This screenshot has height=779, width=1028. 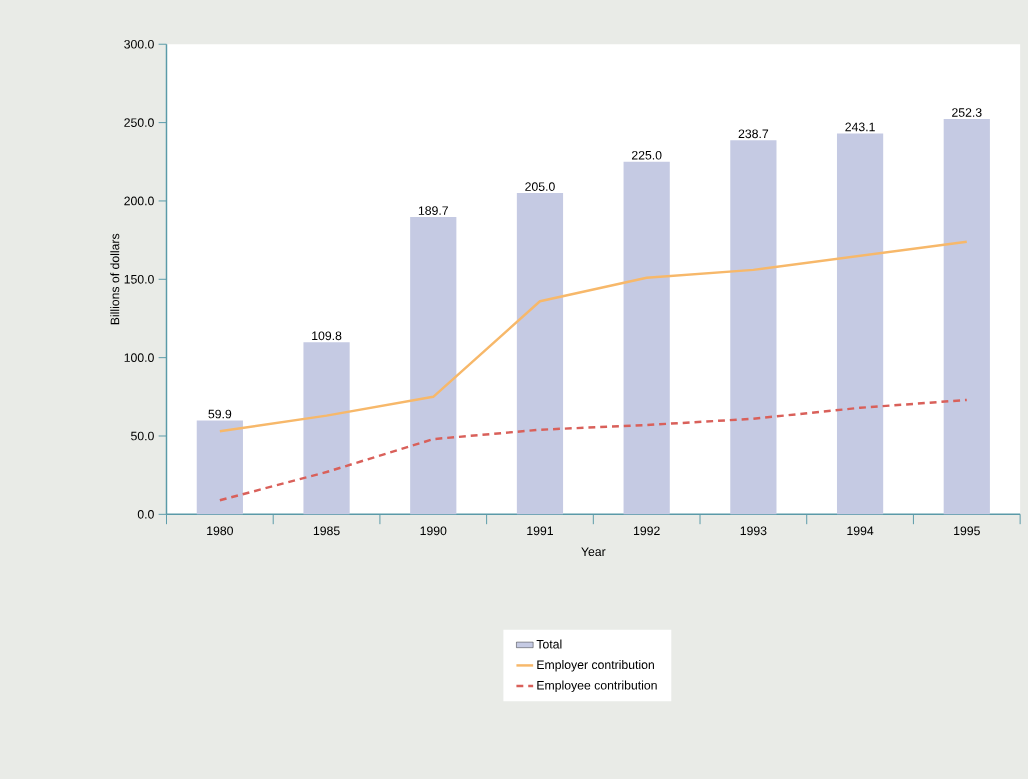 I want to click on data-label: 205.0, so click(x=540, y=186).